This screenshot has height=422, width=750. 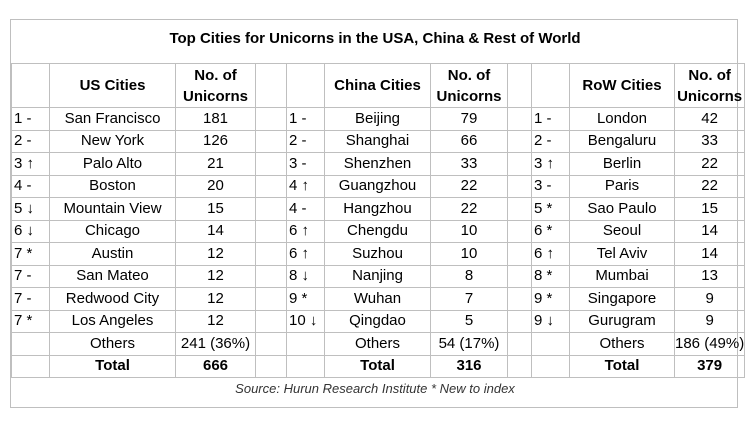 I want to click on cn-rank-header, so click(x=305, y=85).